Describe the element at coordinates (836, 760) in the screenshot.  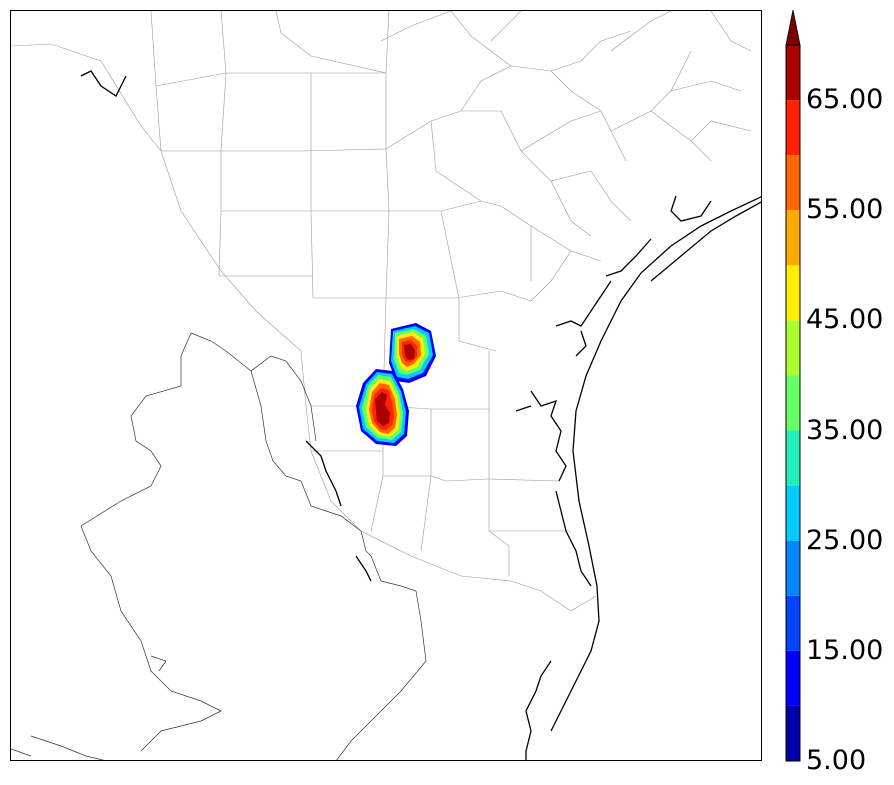
I see `colorbar-tick-label: 5.00` at that location.